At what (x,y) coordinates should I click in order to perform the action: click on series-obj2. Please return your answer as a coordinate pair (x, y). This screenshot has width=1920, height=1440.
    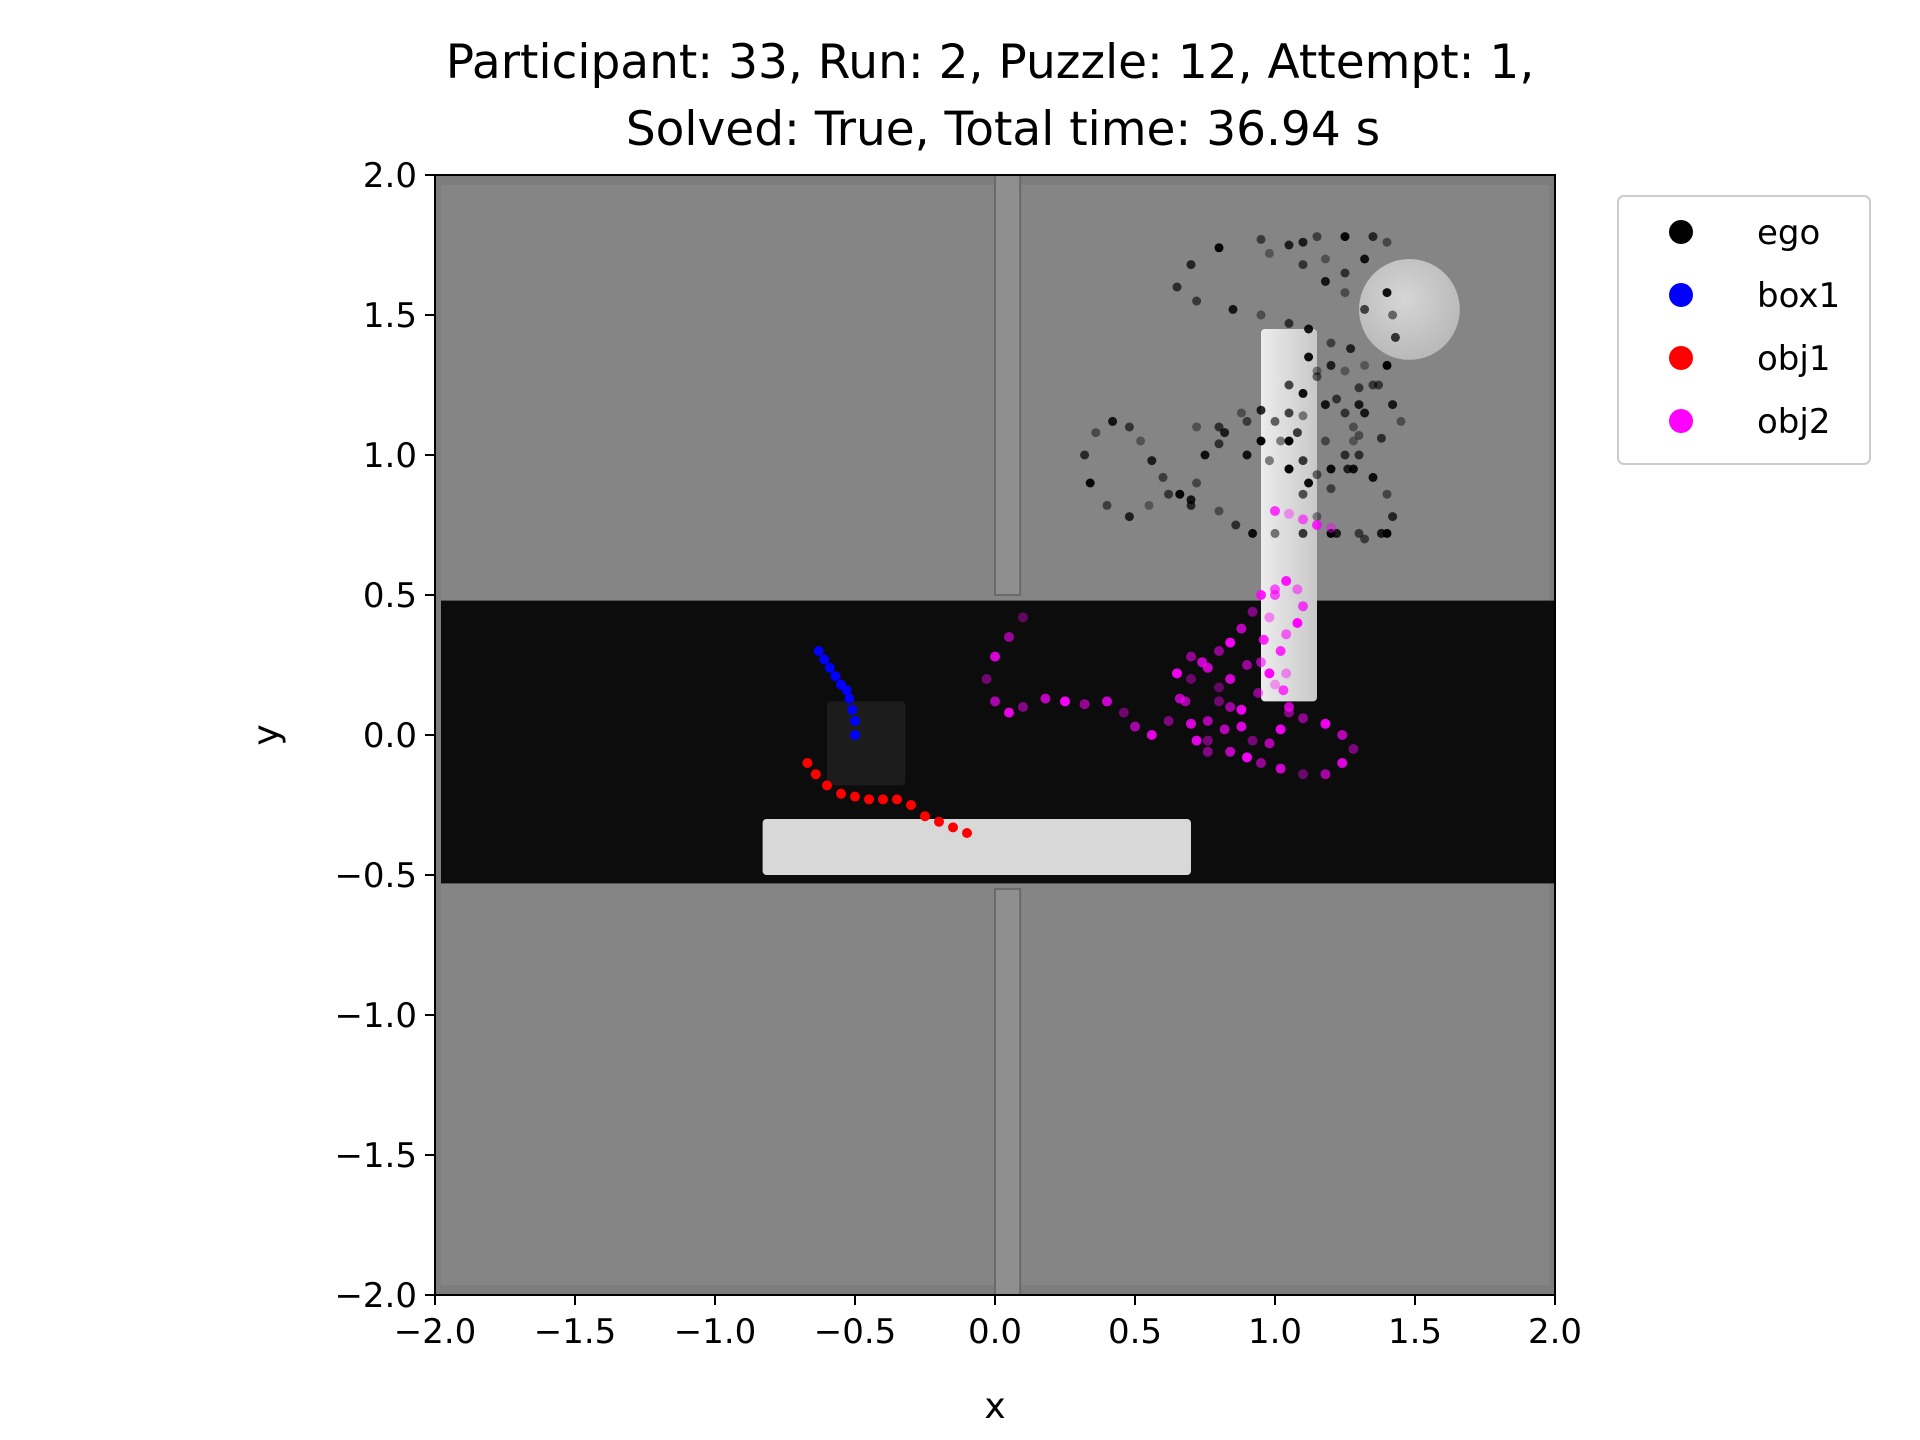
    Looking at the image, I should click on (1170, 643).